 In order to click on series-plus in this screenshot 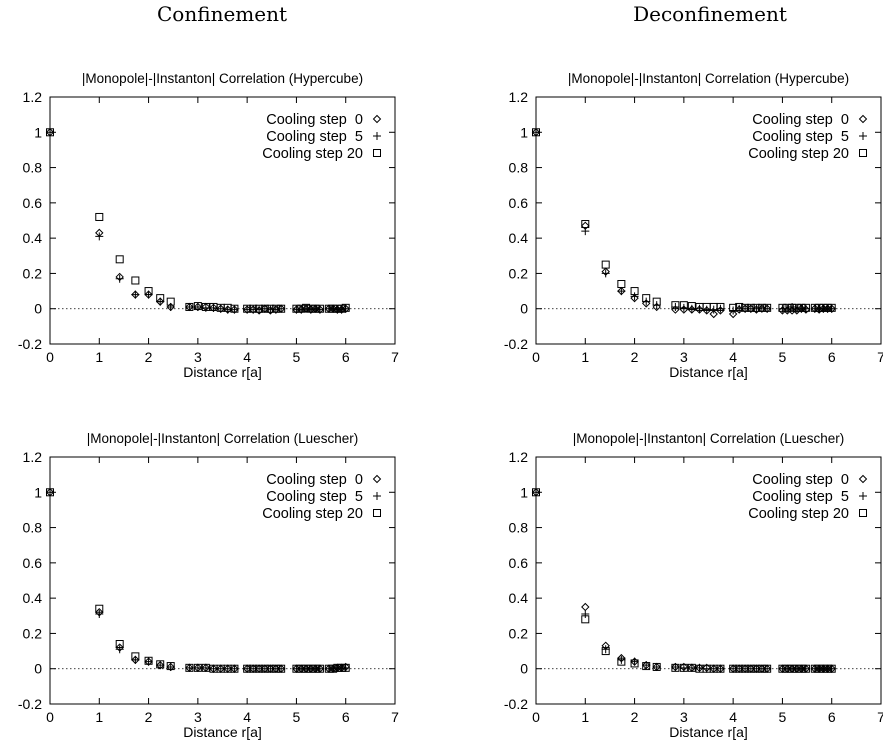, I will do `click(198, 580)`.